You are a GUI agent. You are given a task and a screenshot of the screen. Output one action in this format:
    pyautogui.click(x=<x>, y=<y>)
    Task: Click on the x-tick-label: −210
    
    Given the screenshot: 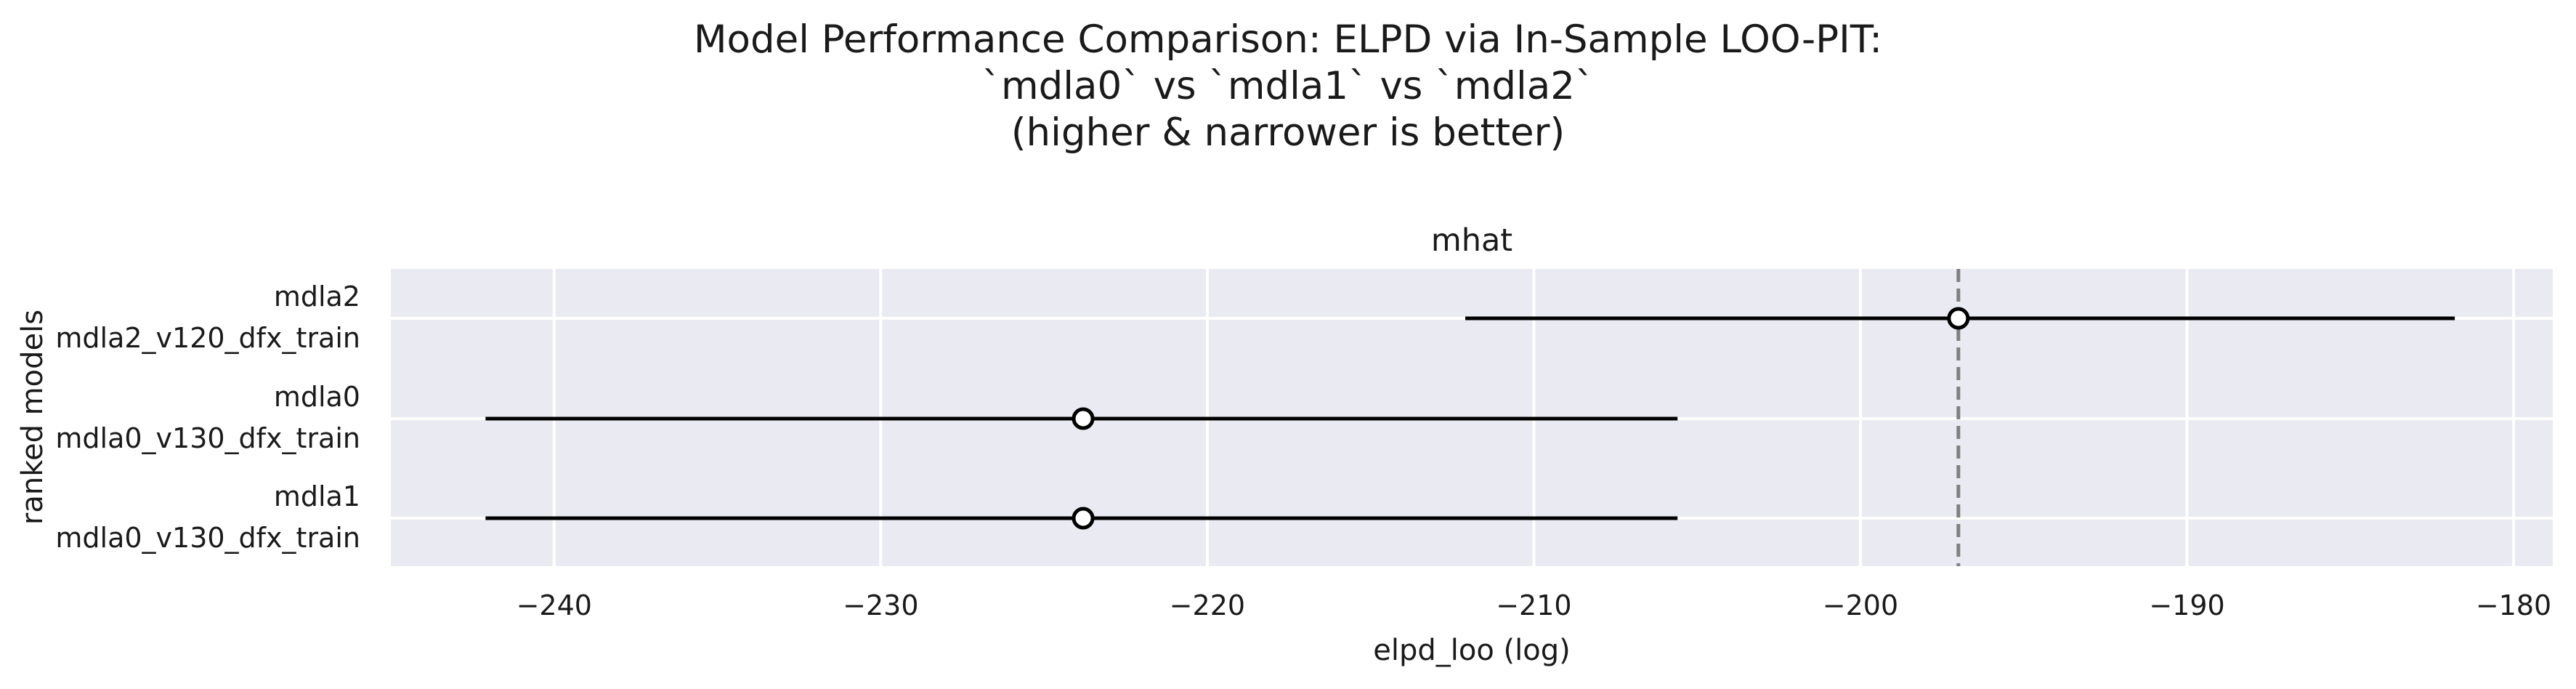 What is the action you would take?
    pyautogui.click(x=1534, y=605)
    